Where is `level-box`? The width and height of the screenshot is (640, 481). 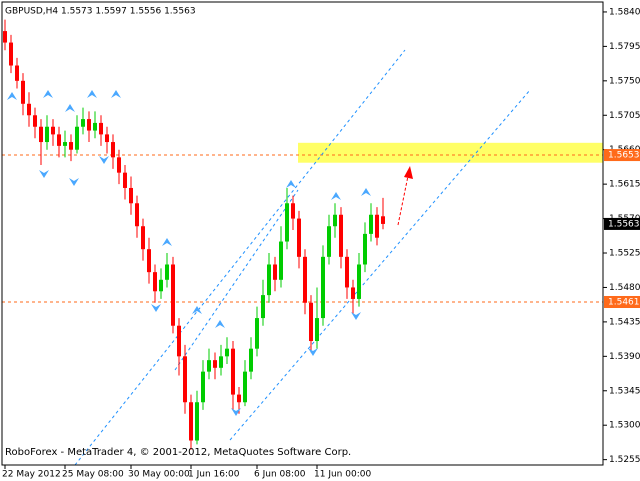 level-box is located at coordinates (622, 155).